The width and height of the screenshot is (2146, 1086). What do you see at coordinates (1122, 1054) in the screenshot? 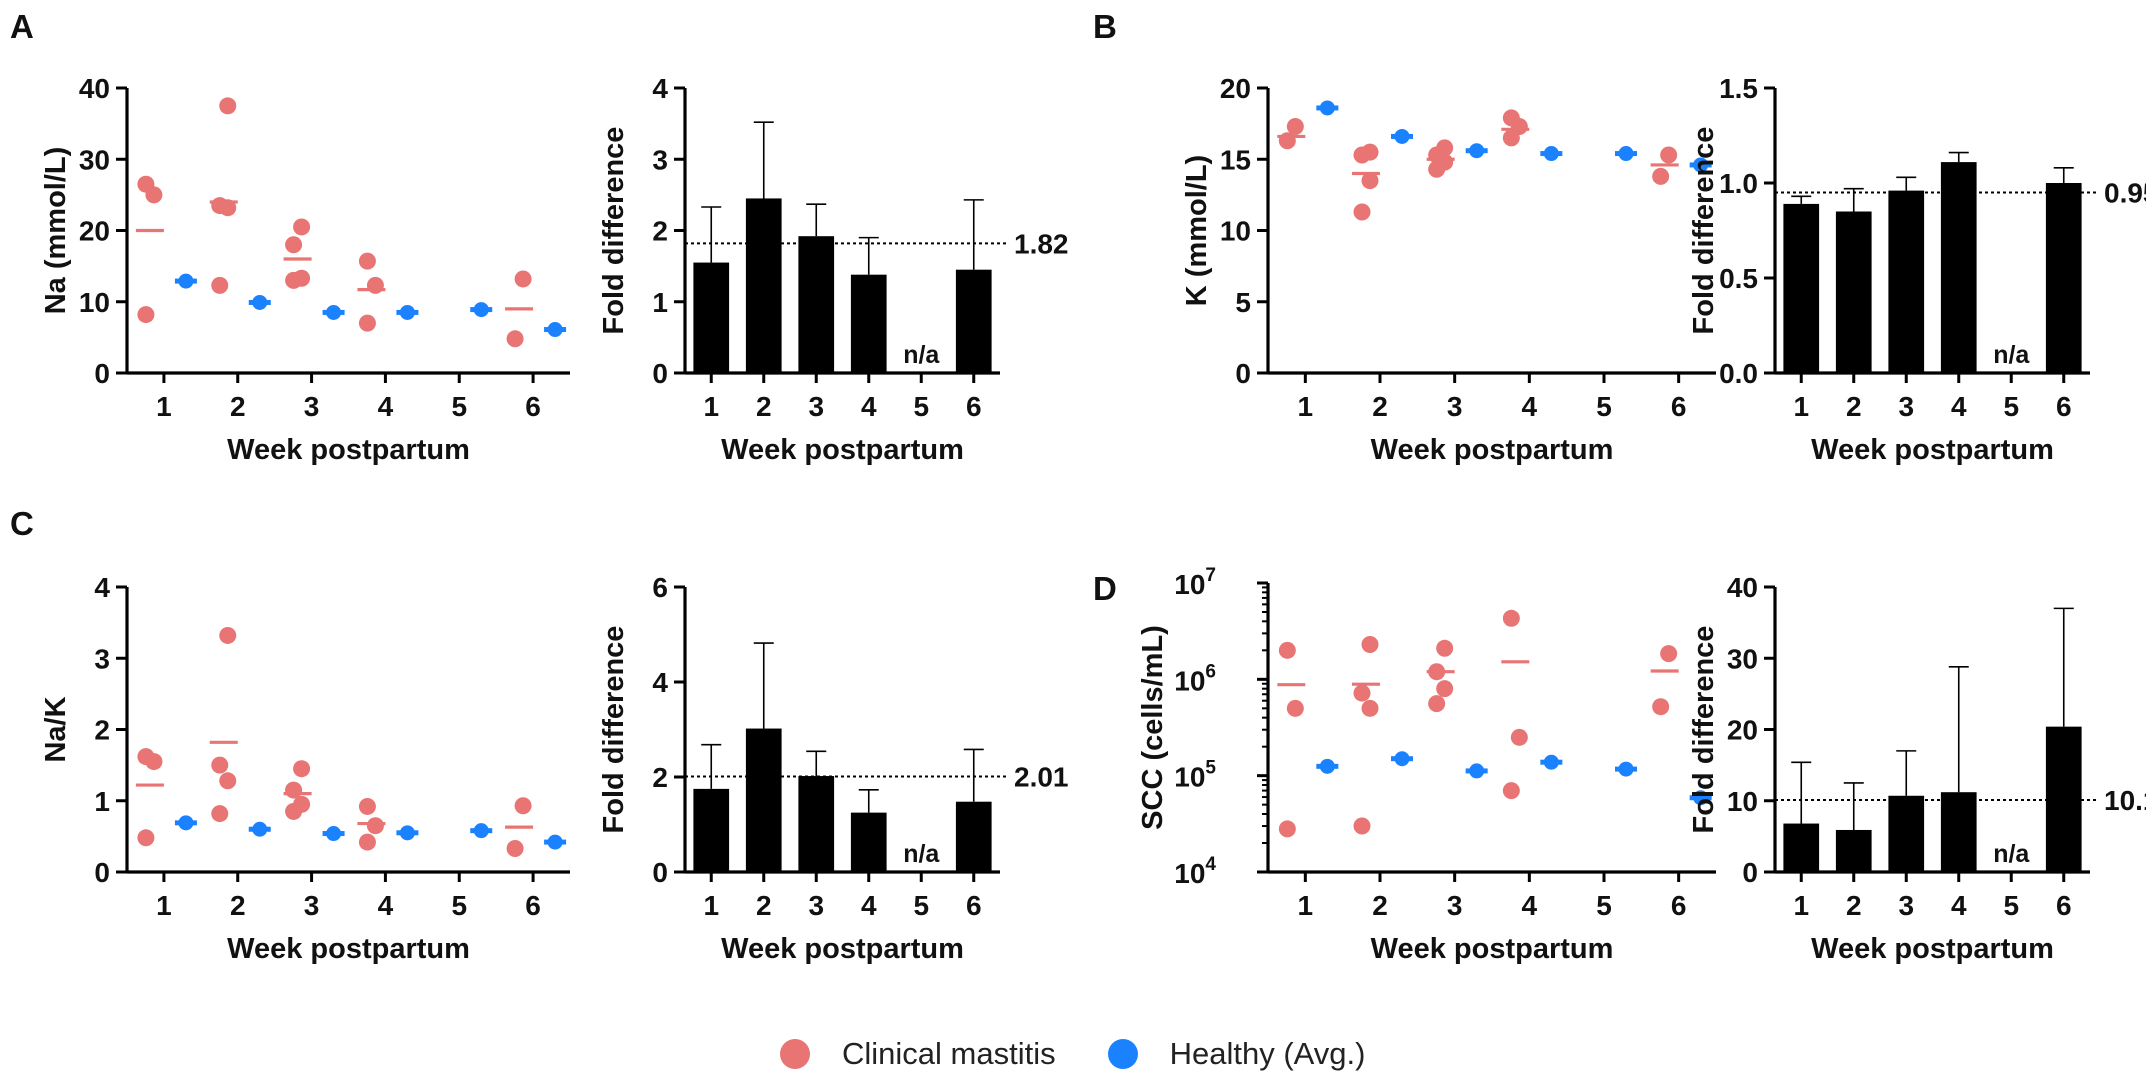
I see `legend-swatch-healthy` at bounding box center [1122, 1054].